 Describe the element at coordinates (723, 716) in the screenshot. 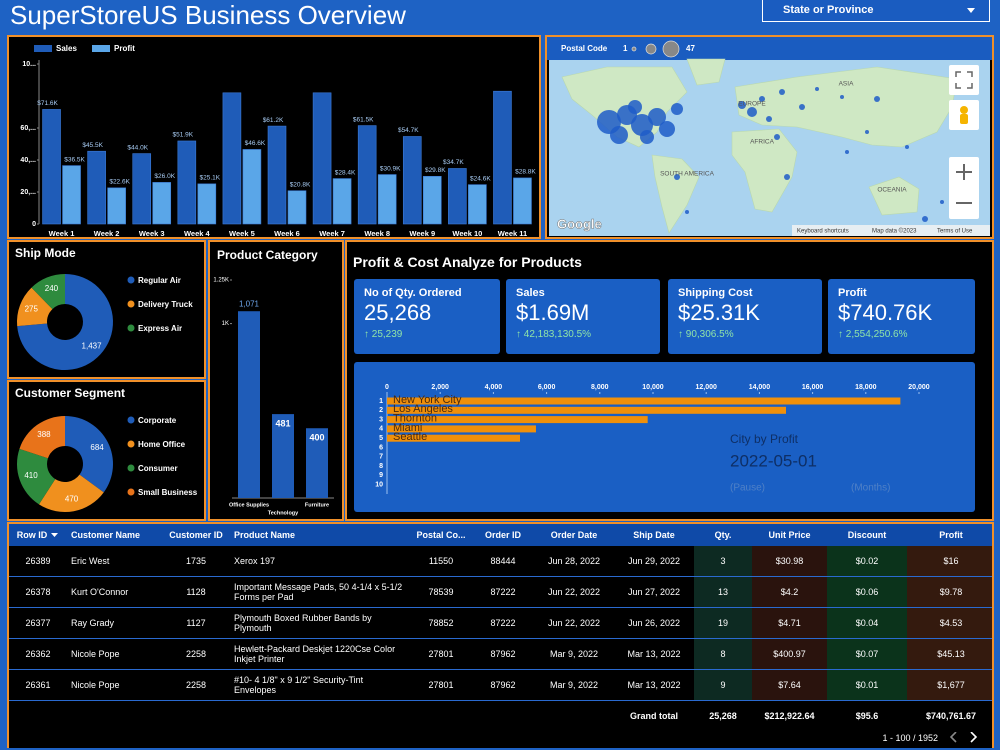

I see `totals-value: 25,268` at that location.